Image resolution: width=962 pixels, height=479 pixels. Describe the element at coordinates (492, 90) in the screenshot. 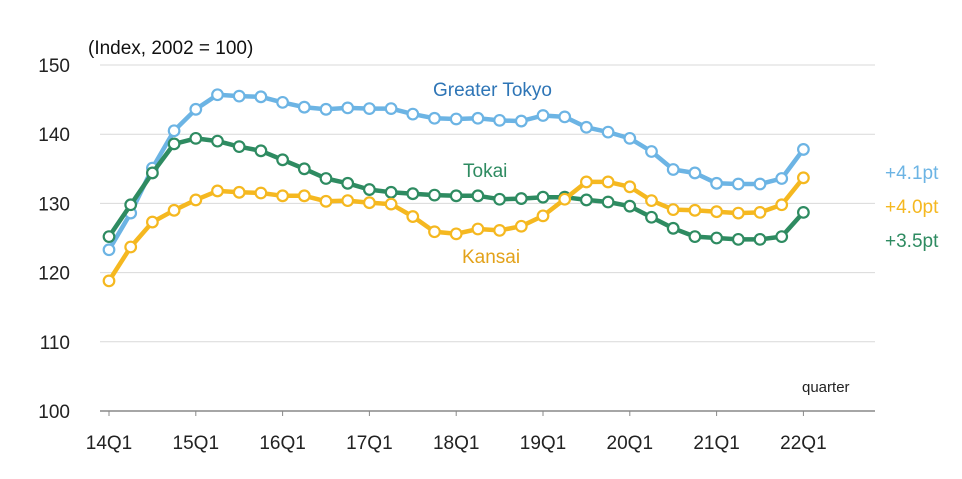

I see `series-label-greater-tokyo: Greater Tokyo` at that location.